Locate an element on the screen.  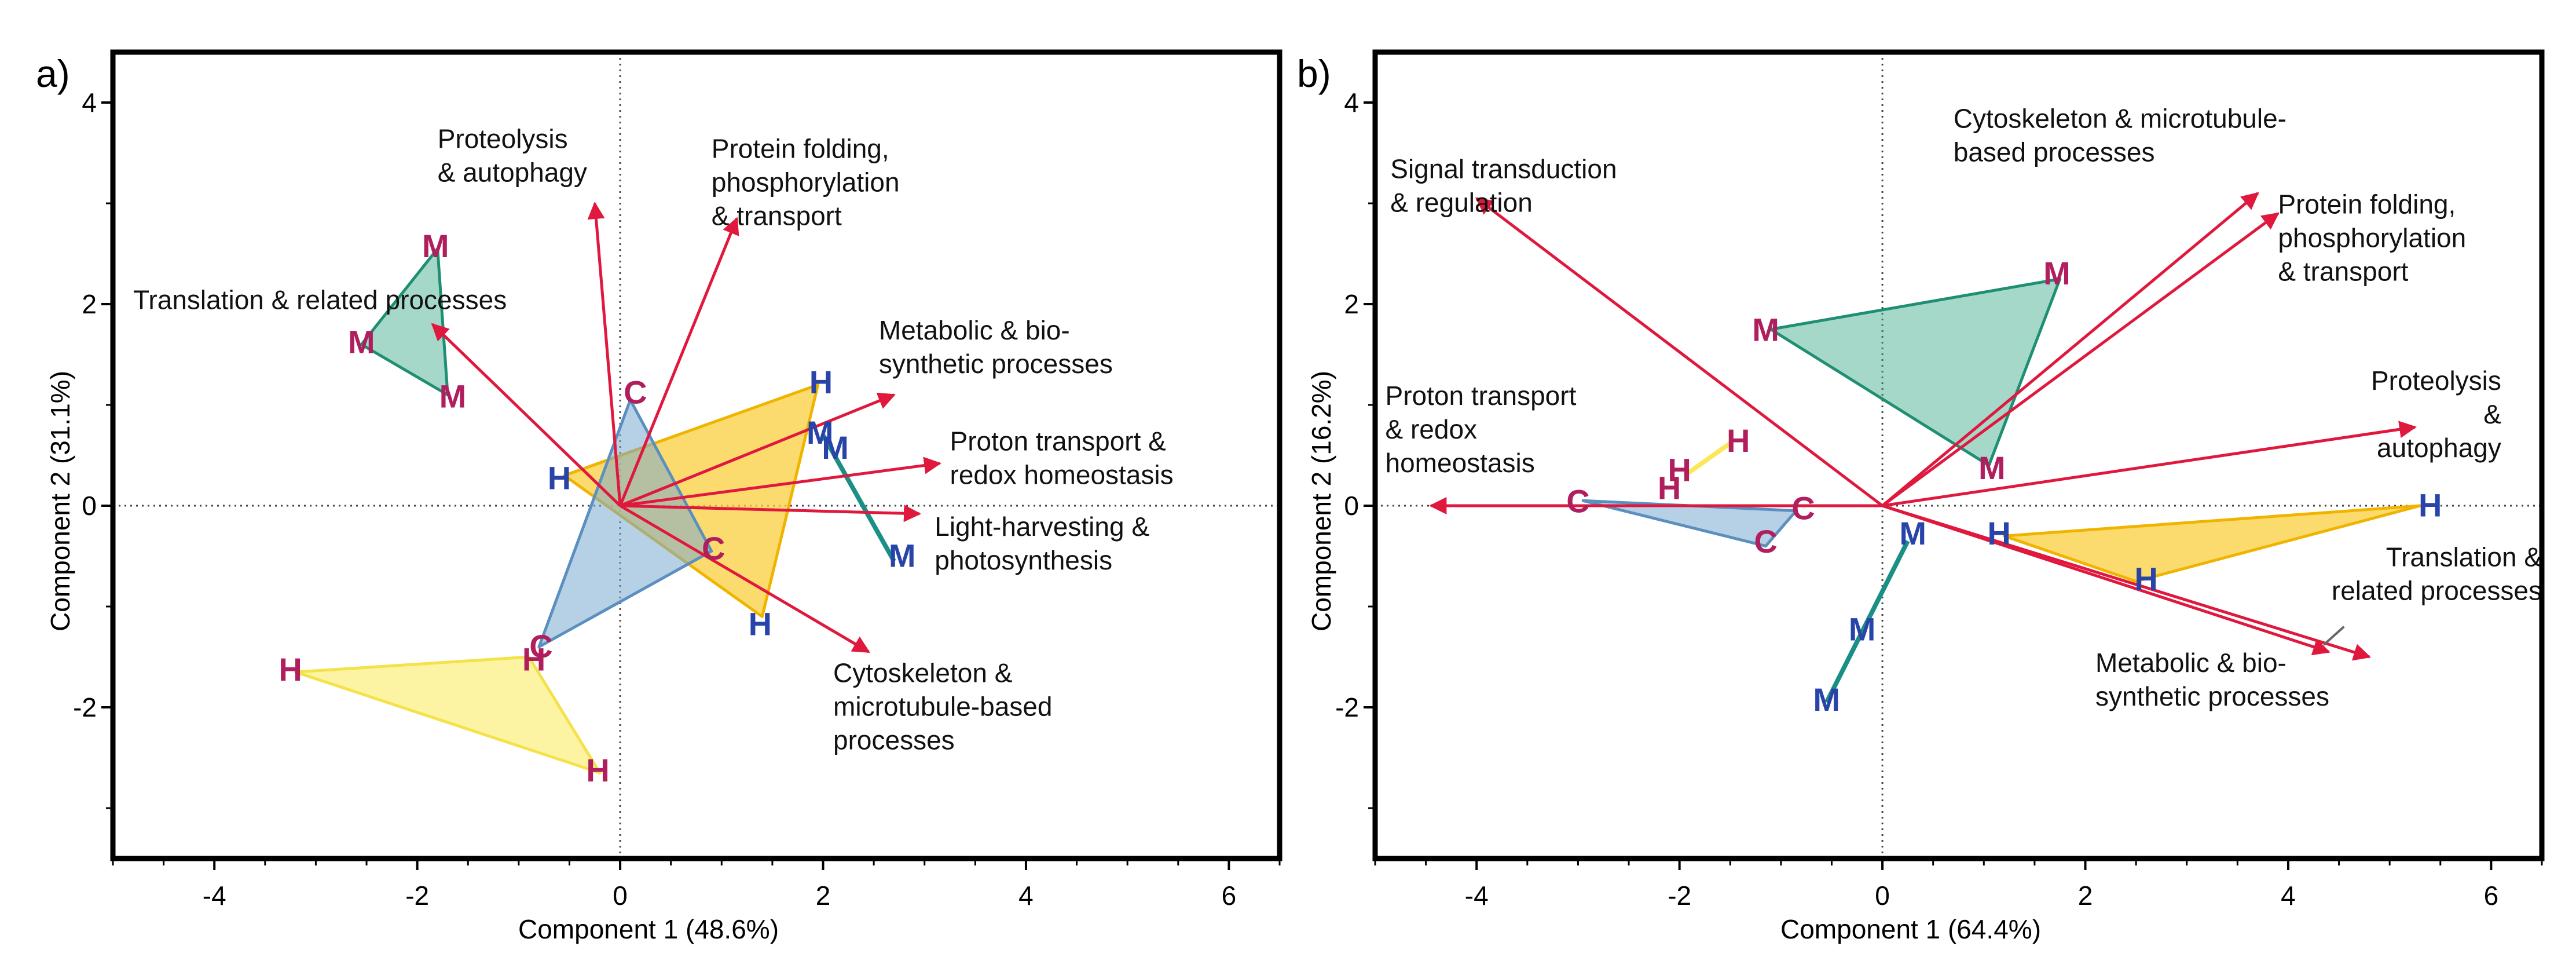
panel-a-x-tick-label: 6 is located at coordinates (1229, 896).